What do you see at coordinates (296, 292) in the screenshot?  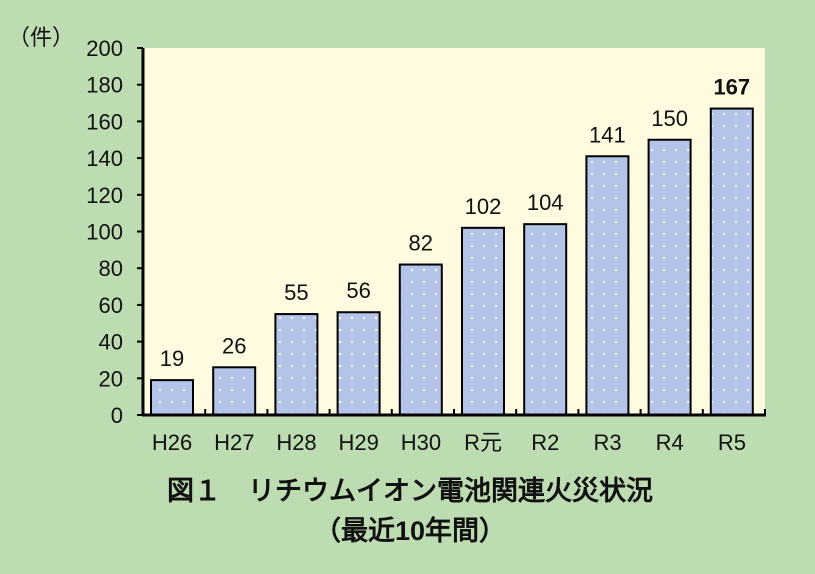 I see `data-label-H28: 55` at bounding box center [296, 292].